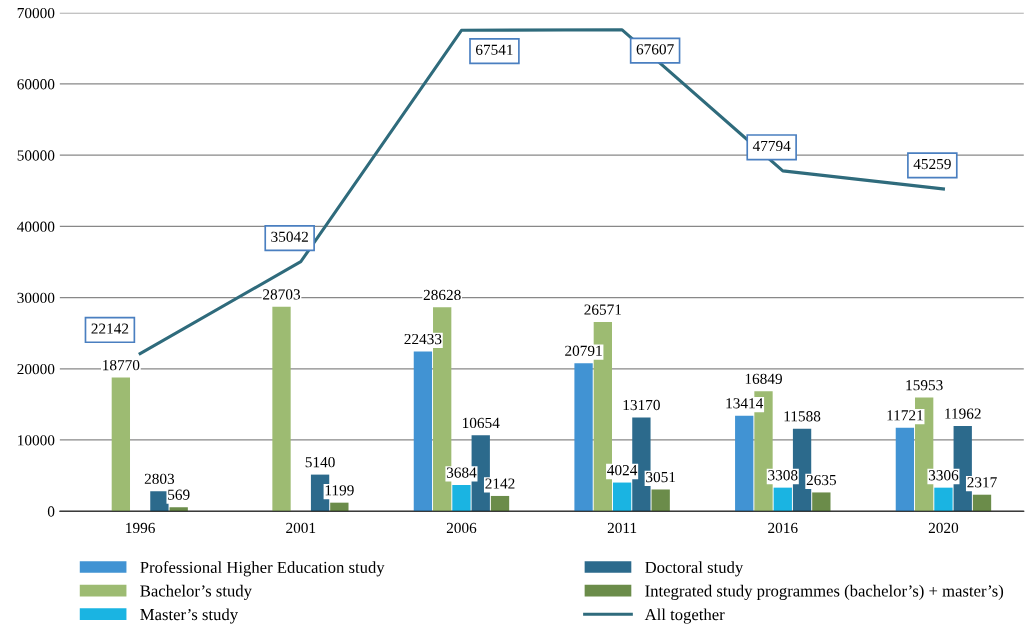 This screenshot has height=639, width=1031. Describe the element at coordinates (494, 49) in the screenshot. I see `data-label: 67541` at that location.